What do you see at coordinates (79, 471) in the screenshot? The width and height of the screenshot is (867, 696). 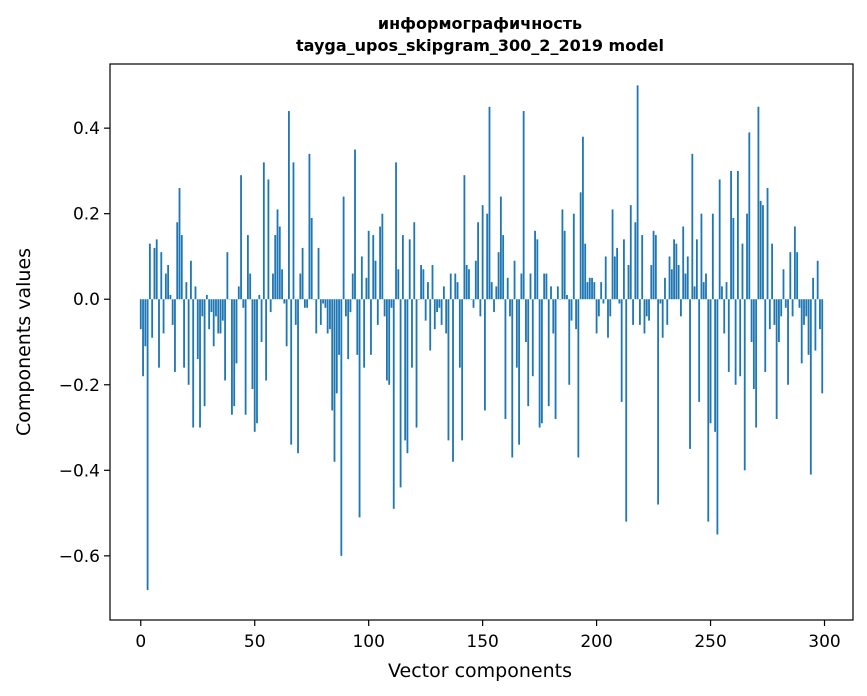 I see `y-tick-label: −0.4` at bounding box center [79, 471].